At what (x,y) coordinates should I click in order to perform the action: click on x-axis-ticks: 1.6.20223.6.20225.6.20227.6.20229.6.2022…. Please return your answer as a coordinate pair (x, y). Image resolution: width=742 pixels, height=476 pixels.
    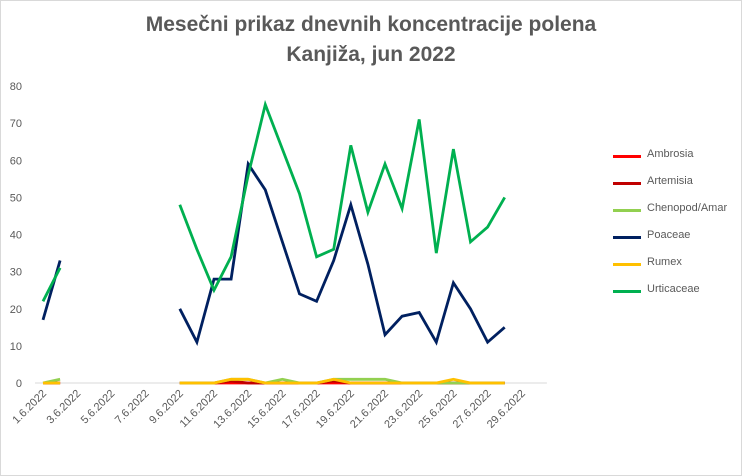
    Looking at the image, I should click on (269, 409).